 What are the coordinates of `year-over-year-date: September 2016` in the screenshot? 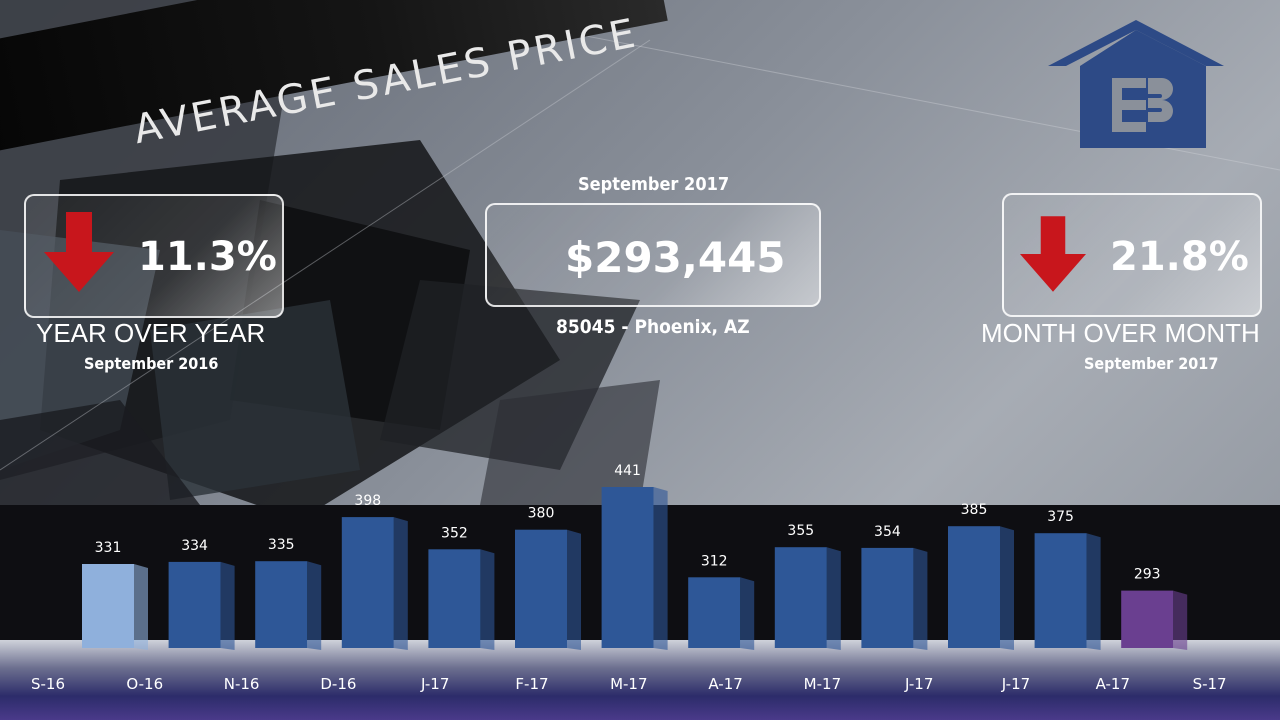 It's located at (151, 363).